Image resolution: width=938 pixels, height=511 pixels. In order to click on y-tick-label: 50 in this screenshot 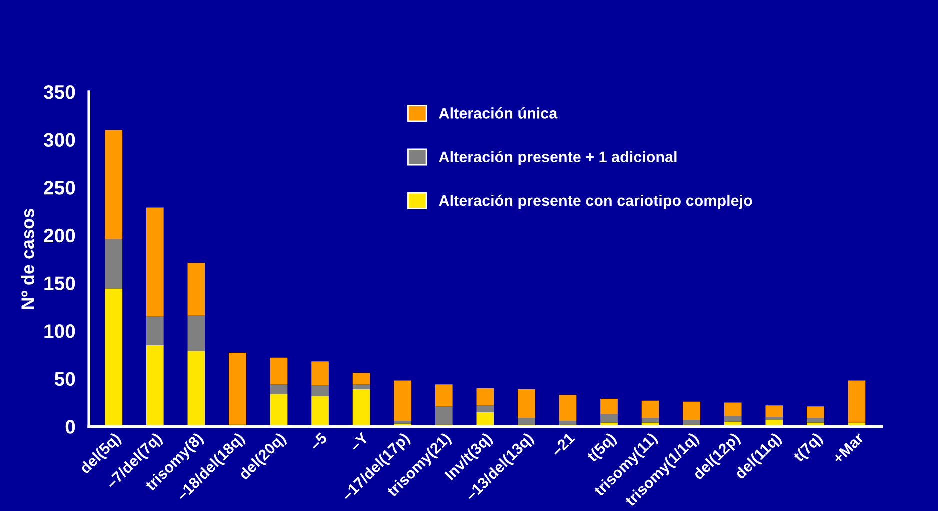, I will do `click(65, 379)`.